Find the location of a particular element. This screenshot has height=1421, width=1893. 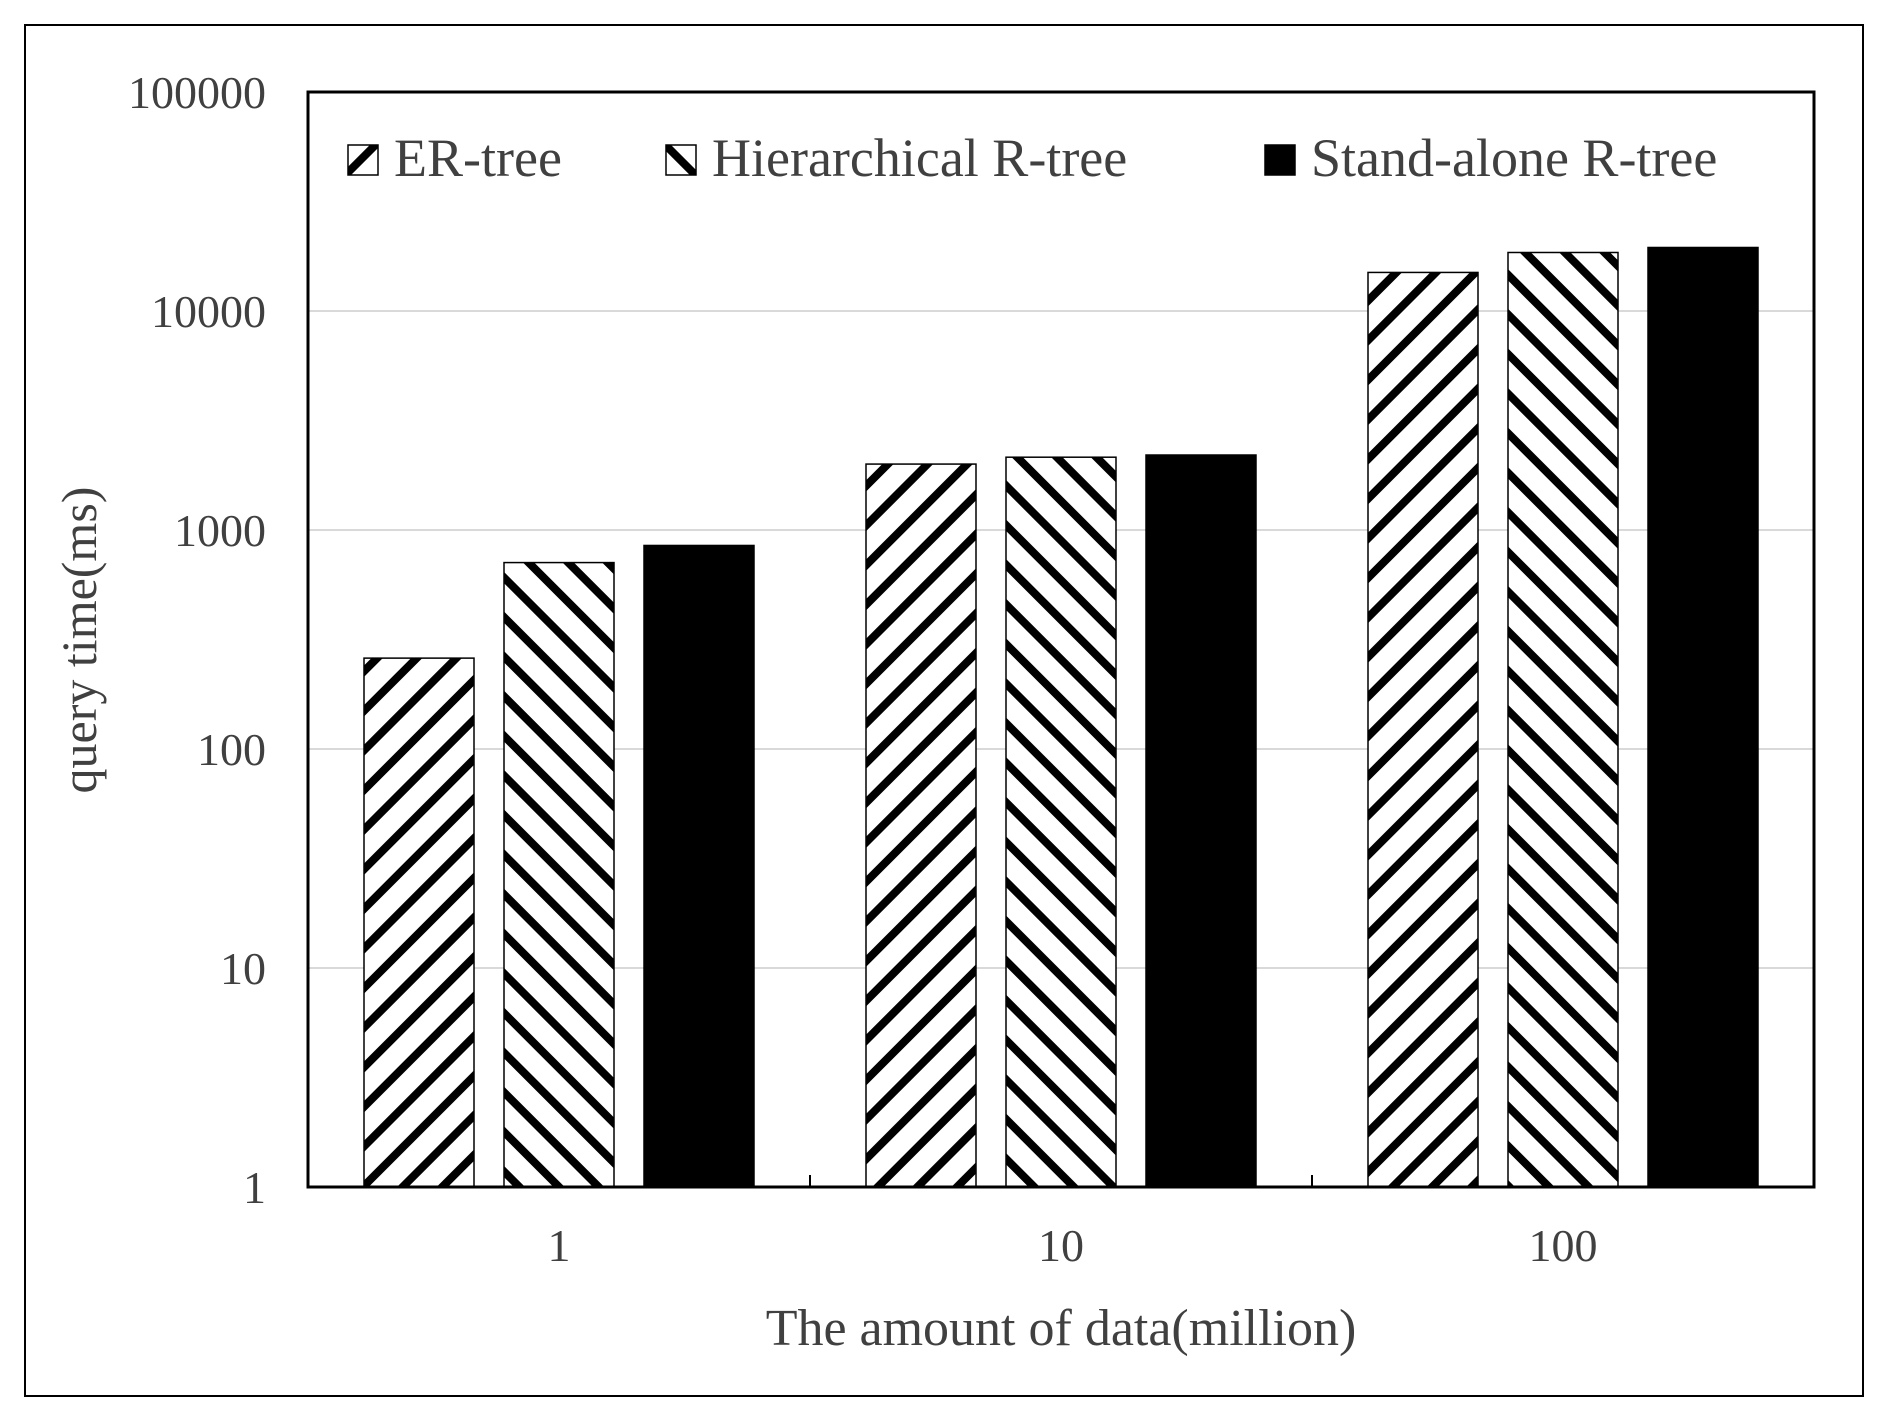

x-axis-label: The amount of data(million) is located at coordinates (1061, 1328).